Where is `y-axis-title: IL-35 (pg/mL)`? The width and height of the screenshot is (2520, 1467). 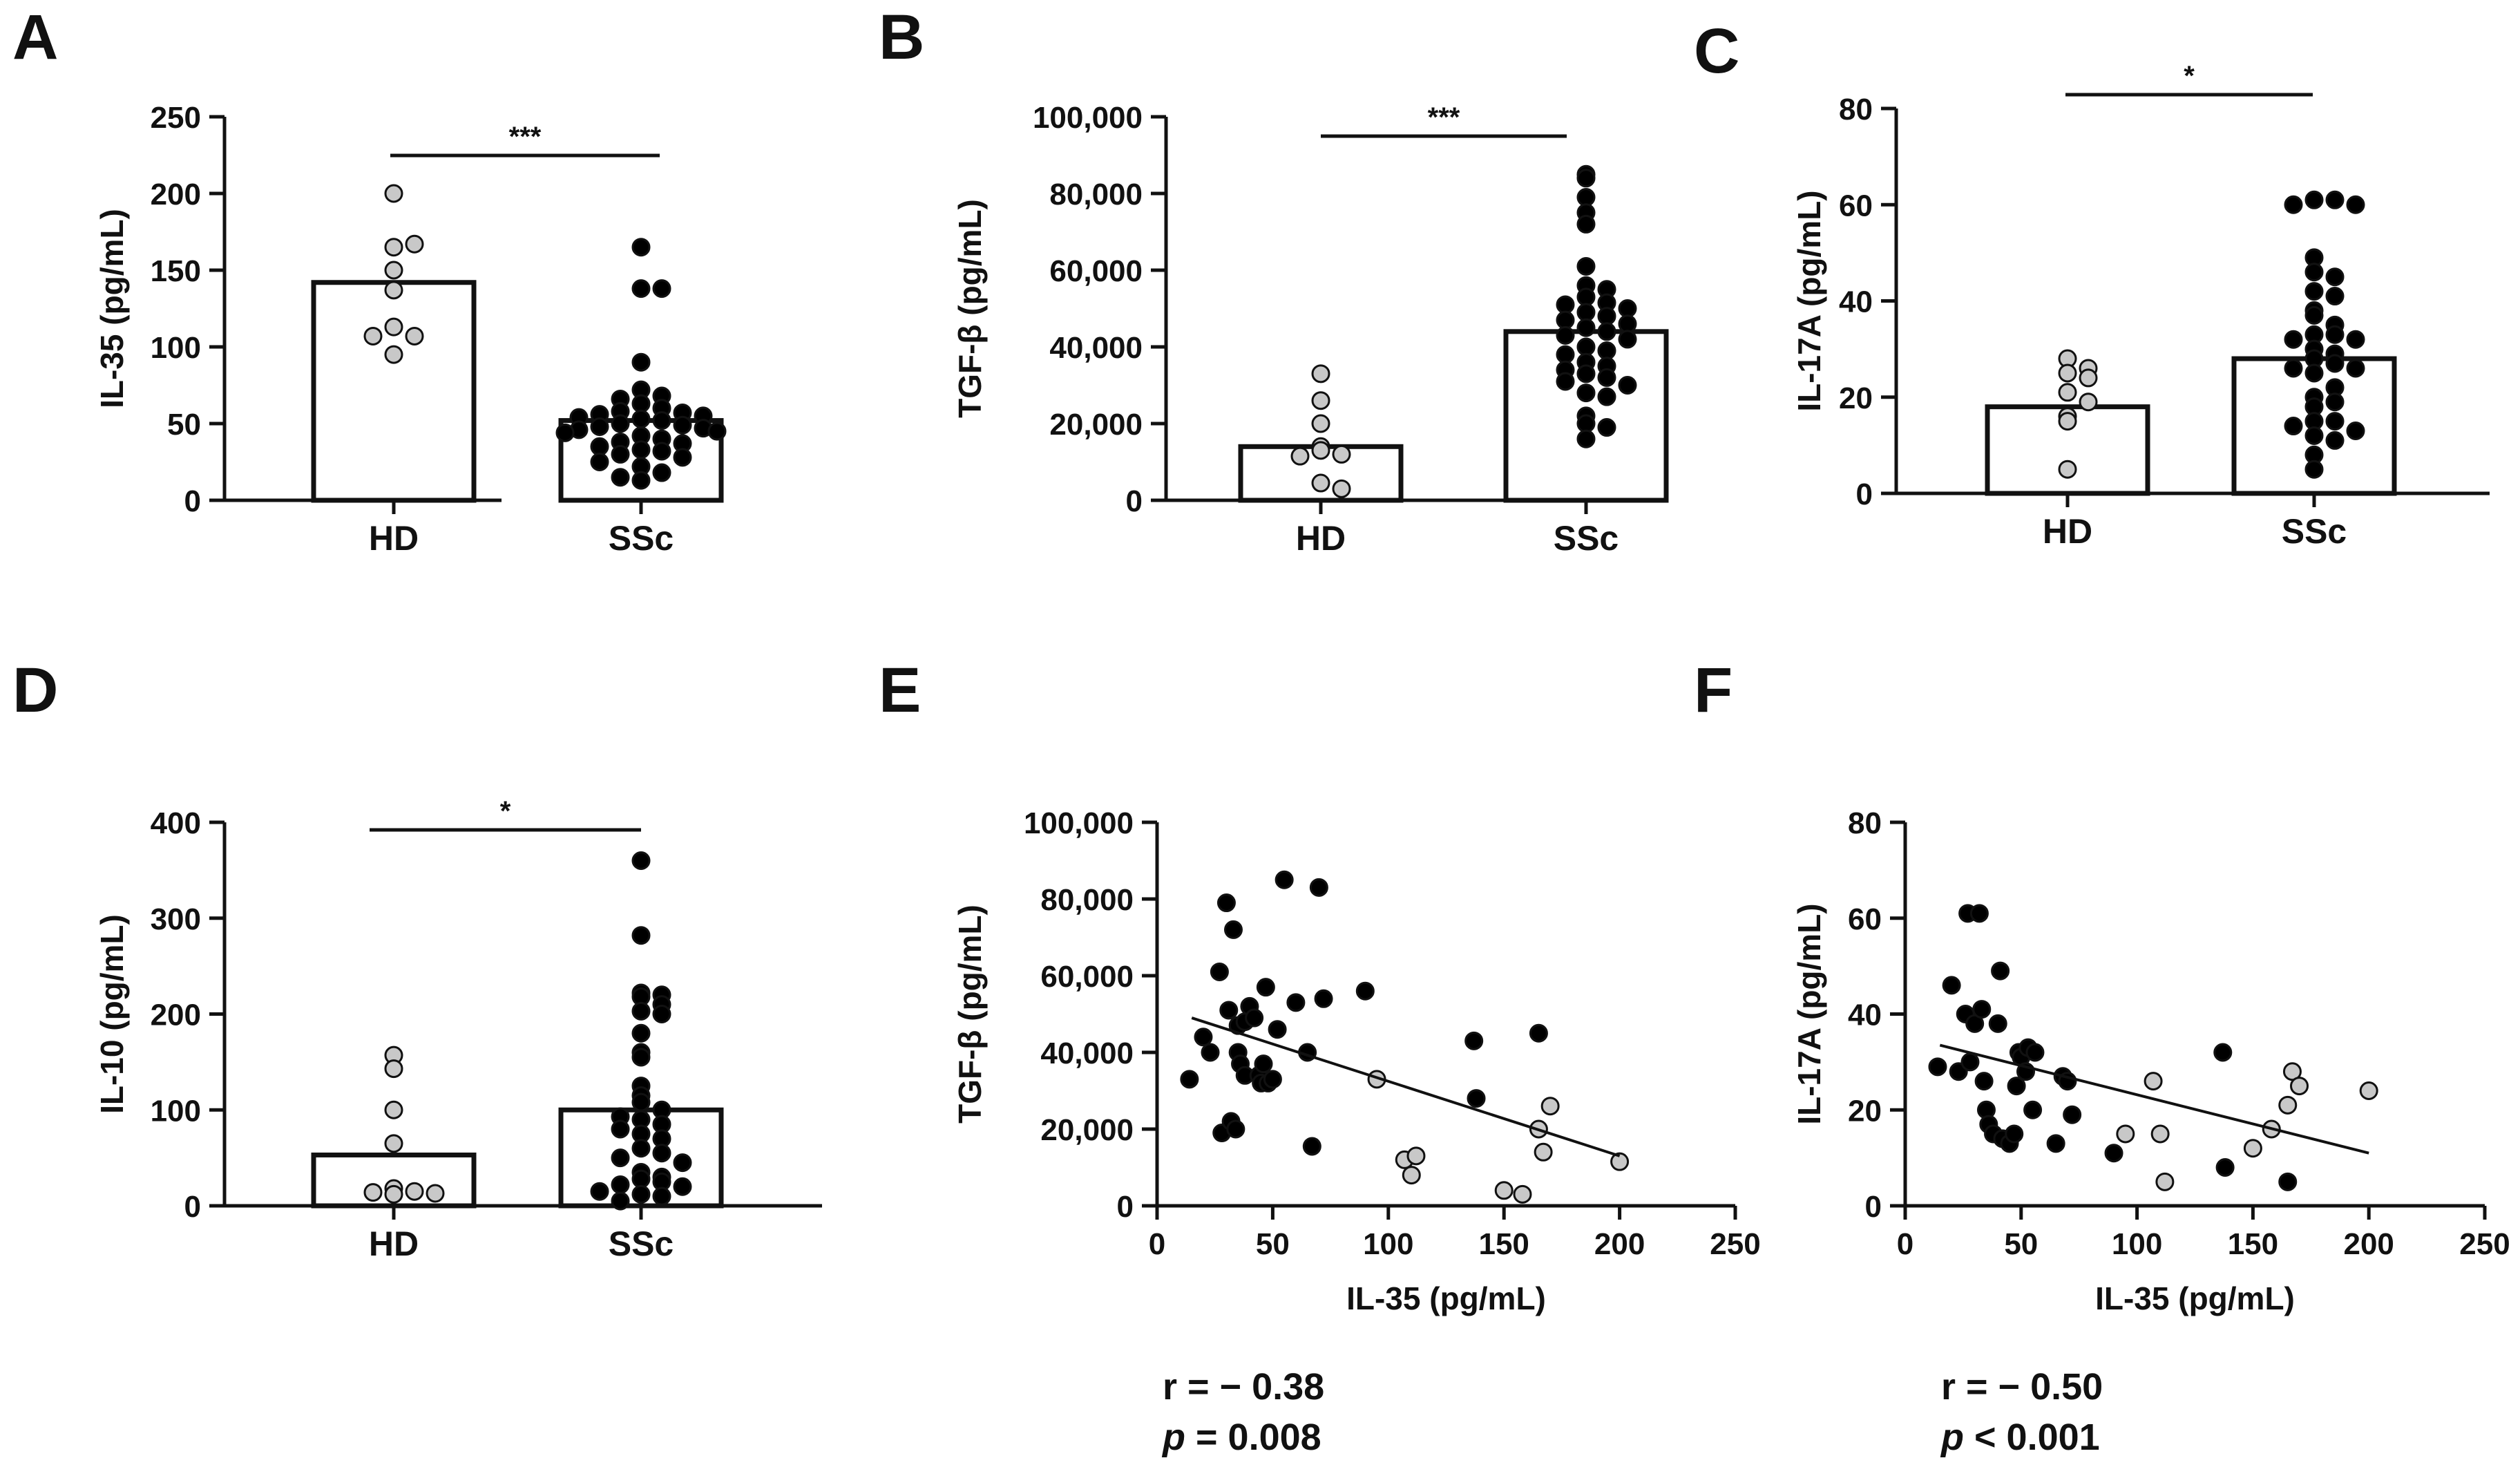 y-axis-title: IL-35 (pg/mL) is located at coordinates (112, 308).